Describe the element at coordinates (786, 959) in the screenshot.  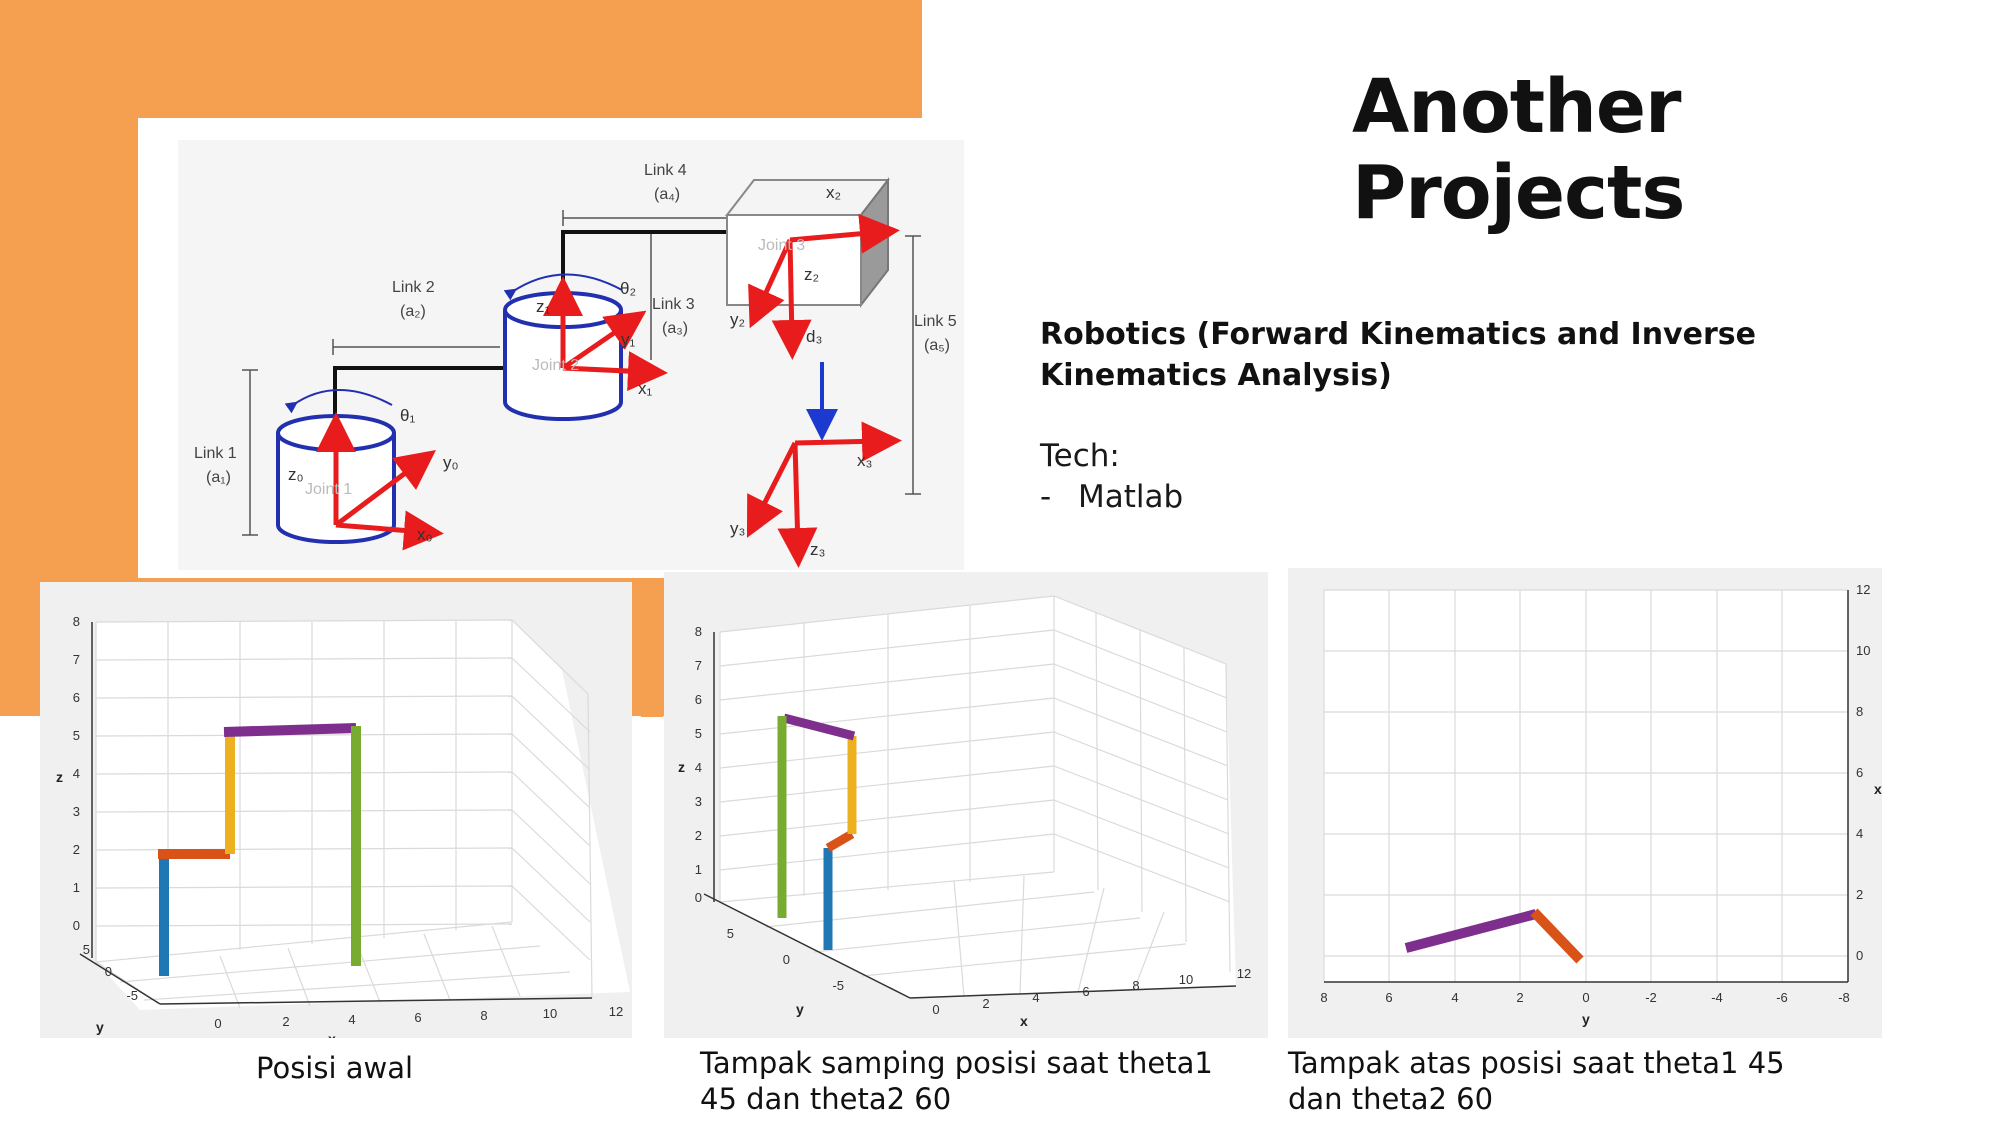
I see `plot2-y-tick: 0` at that location.